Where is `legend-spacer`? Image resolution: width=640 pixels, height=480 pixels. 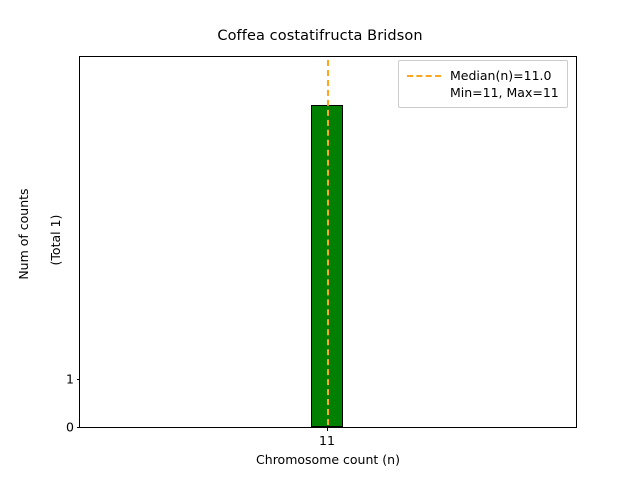
legend-spacer is located at coordinates (424, 93).